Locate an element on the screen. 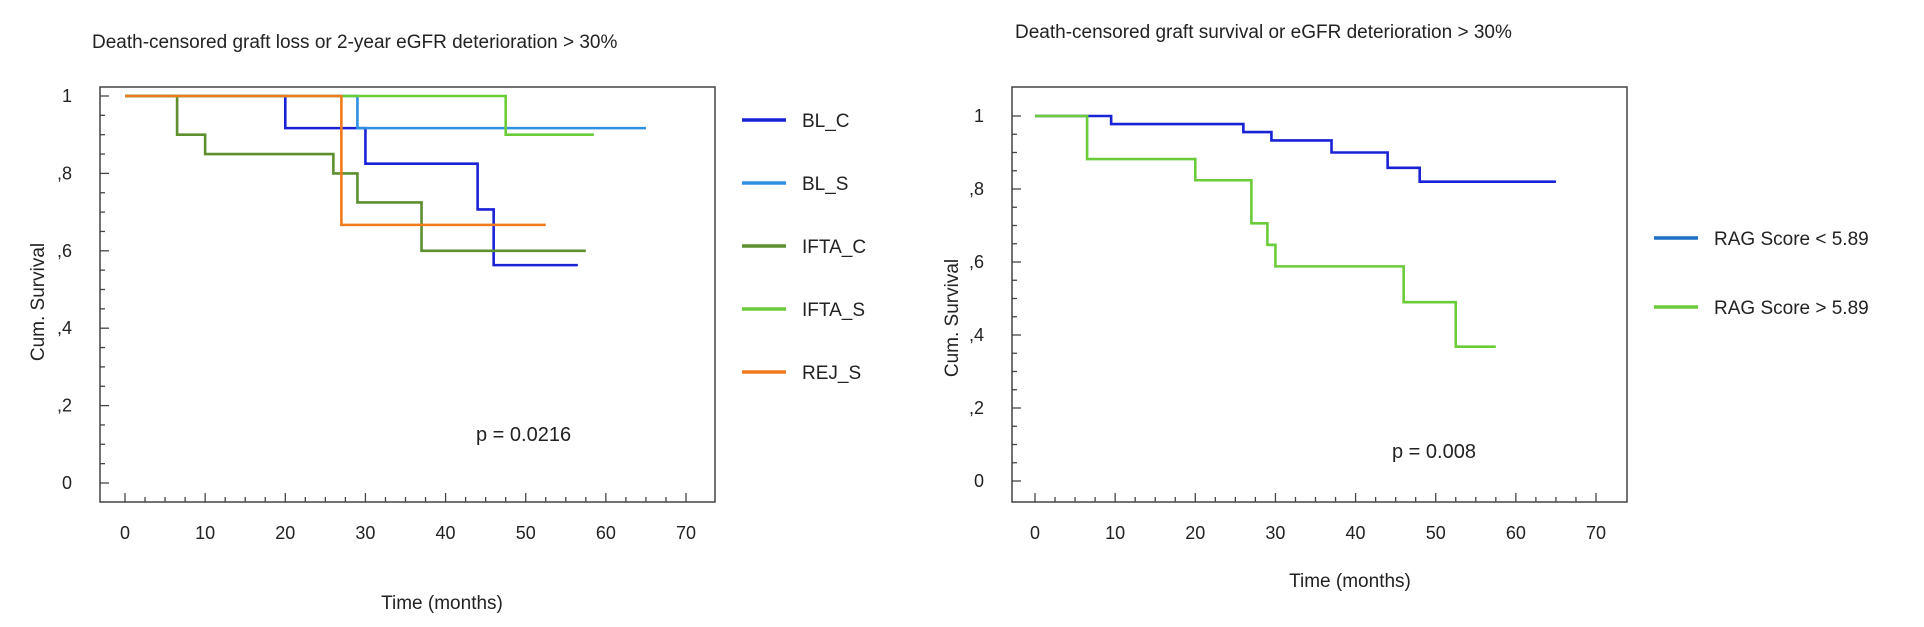 This screenshot has width=1924, height=627. chart-left-x-tick-label: 30 is located at coordinates (365, 533).